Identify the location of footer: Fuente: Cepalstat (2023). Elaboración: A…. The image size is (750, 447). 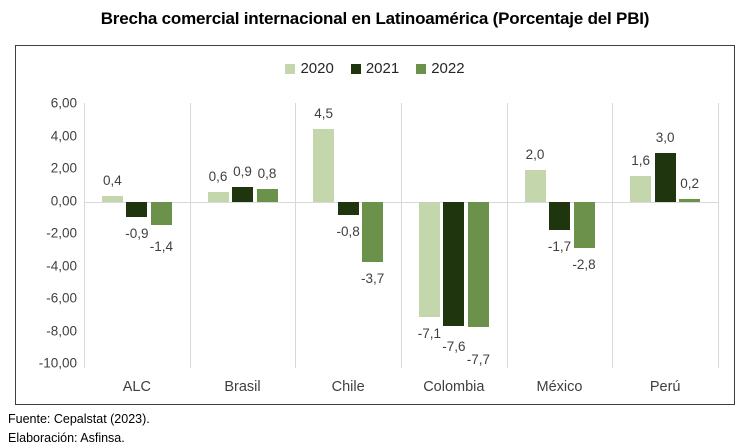
(79, 428).